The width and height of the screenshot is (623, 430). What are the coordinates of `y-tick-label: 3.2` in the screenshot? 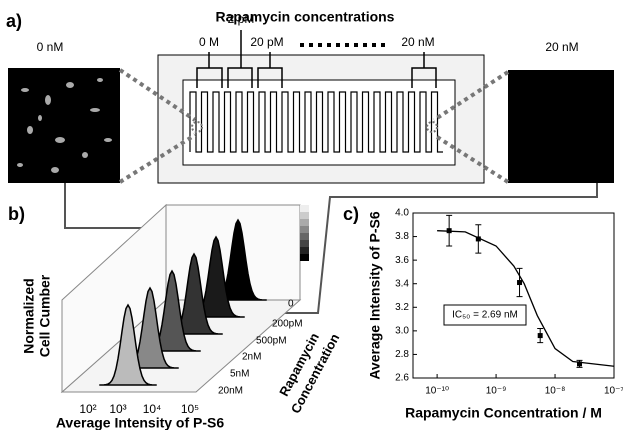 It's located at (402, 307).